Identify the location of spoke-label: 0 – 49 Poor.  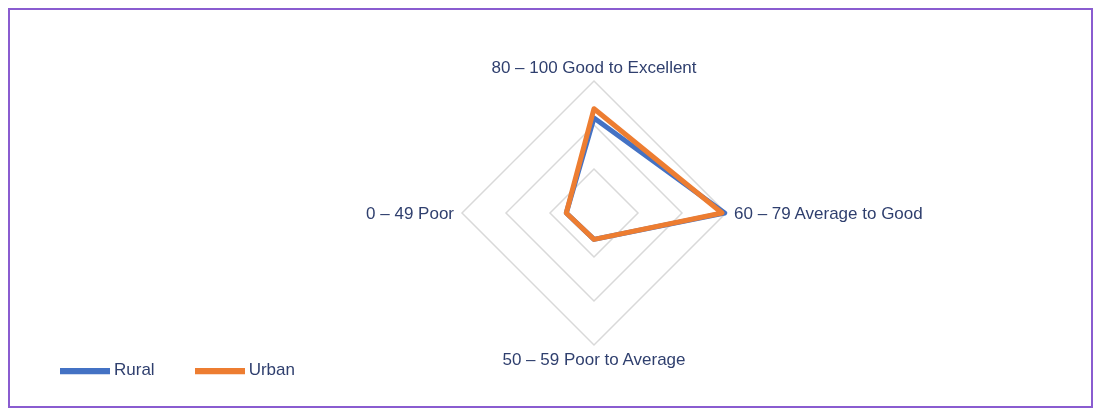
(410, 214).